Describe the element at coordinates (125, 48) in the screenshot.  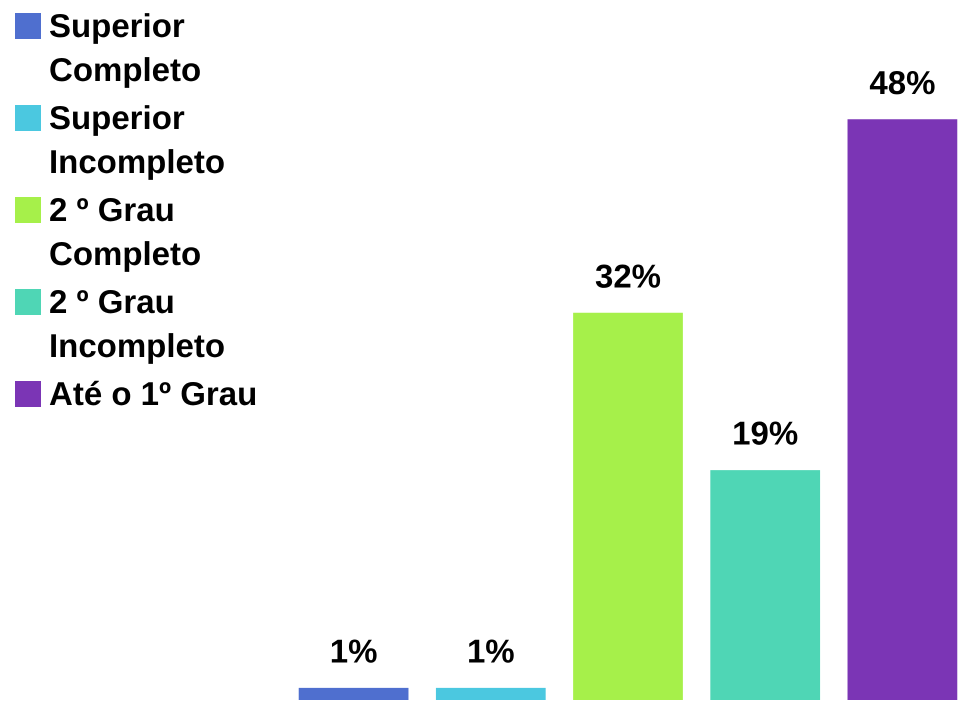
I see `legend-label: Superior Completo` at that location.